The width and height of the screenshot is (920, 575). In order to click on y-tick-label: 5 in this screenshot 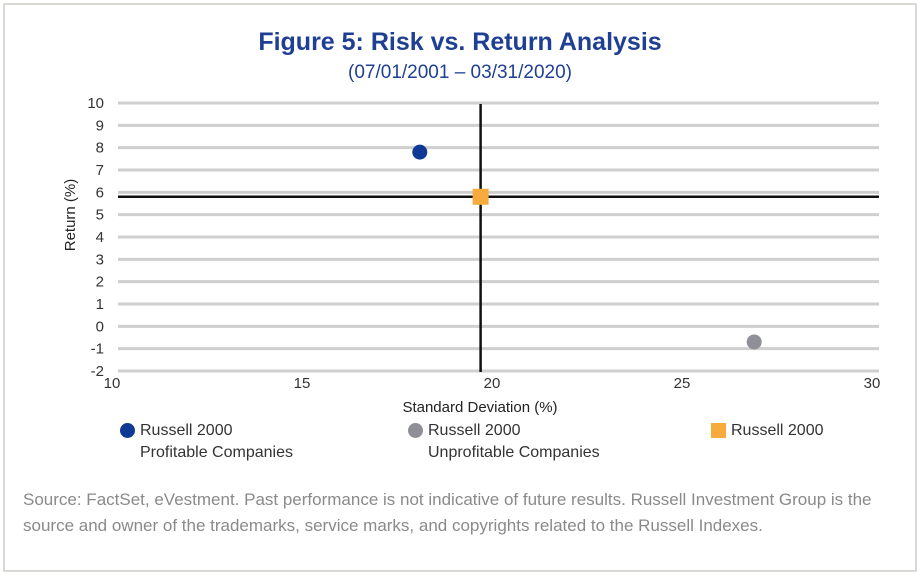, I will do `click(100, 215)`.